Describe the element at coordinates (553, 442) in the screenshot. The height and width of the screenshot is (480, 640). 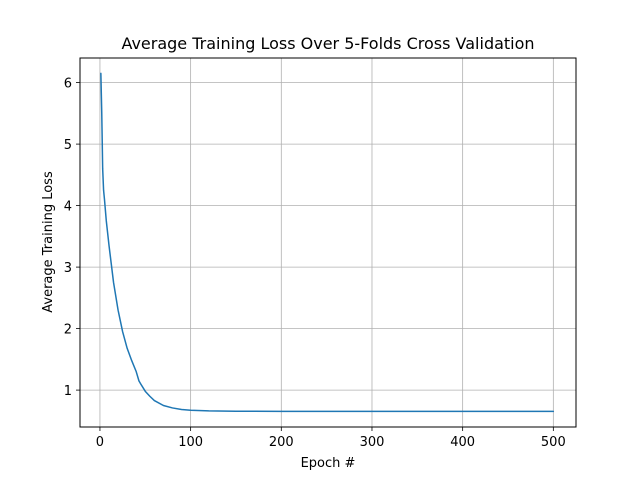
I see `x-tick-label: 500` at that location.